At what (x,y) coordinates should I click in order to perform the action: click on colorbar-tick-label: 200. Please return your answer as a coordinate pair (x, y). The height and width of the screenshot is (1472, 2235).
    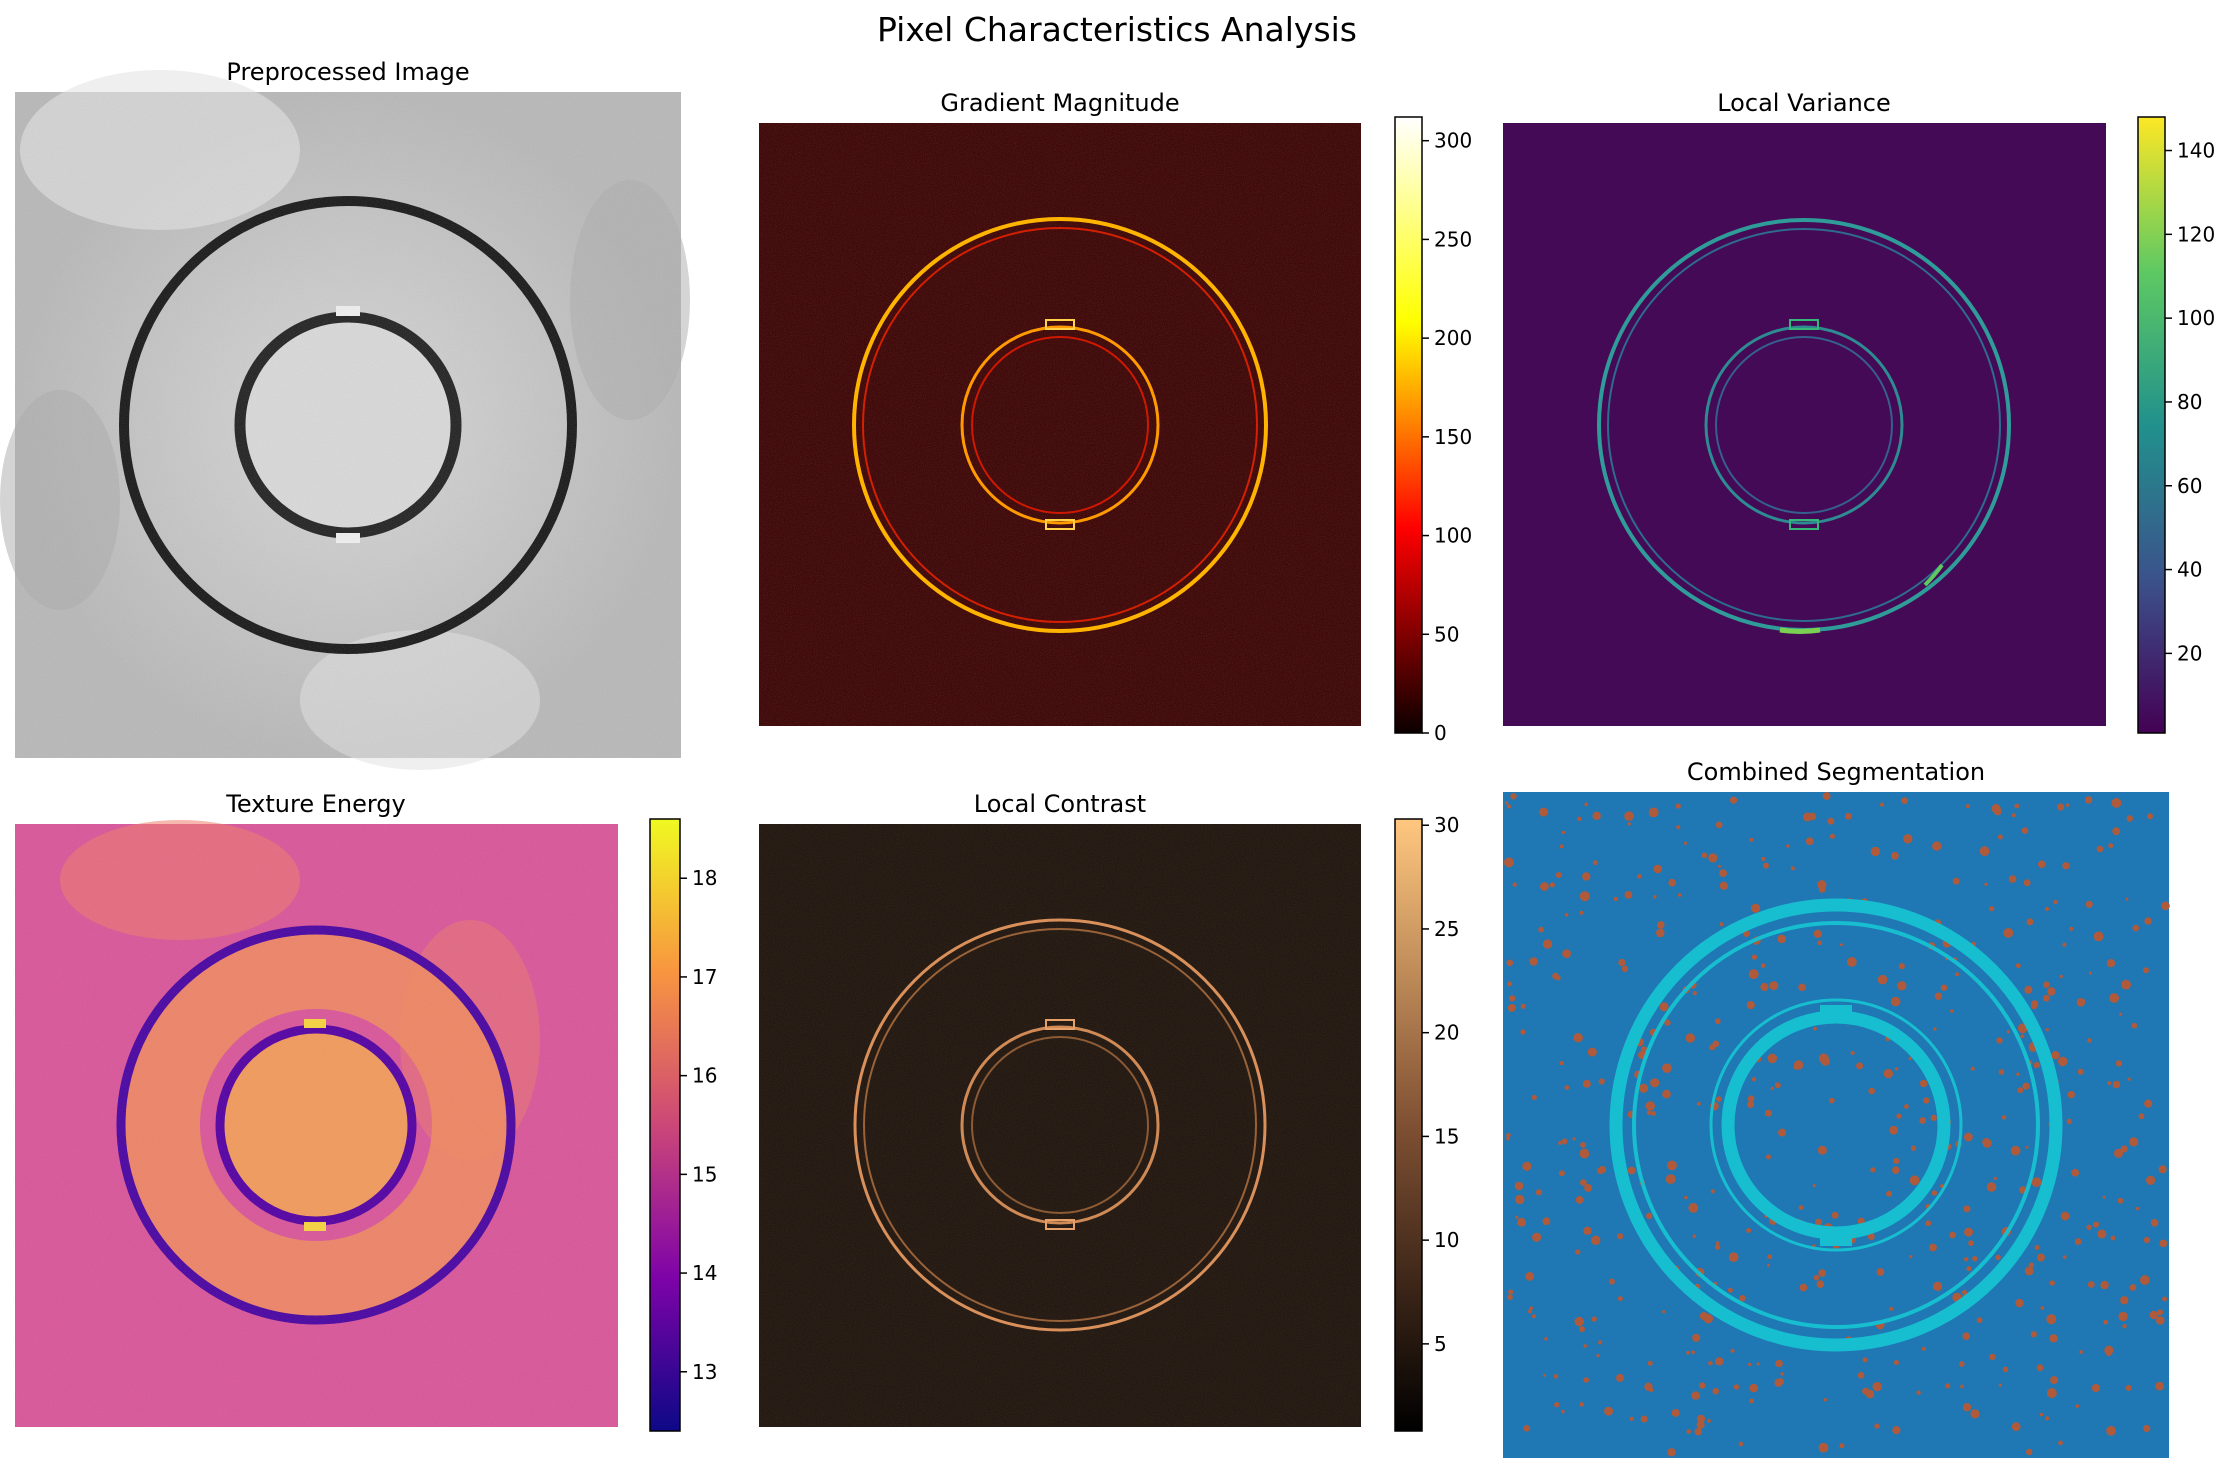
    Looking at the image, I should click on (1453, 338).